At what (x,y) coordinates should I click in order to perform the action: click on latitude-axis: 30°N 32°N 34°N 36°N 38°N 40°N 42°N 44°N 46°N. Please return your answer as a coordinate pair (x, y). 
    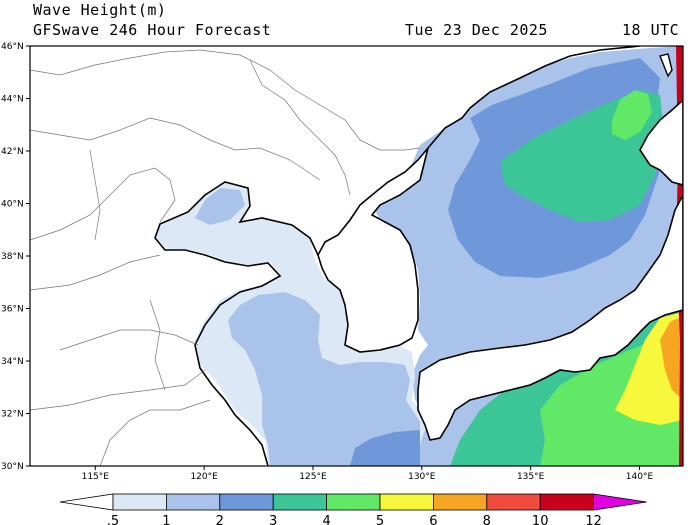
    Looking at the image, I should click on (15, 257).